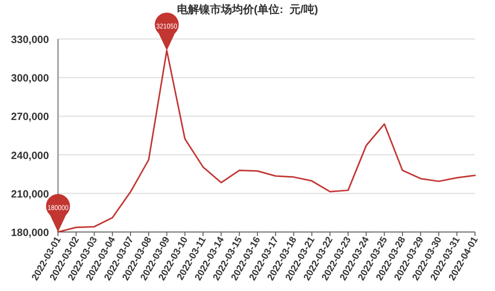 The image size is (495, 291). Describe the element at coordinates (30, 233) in the screenshot. I see `y-tick-label: 180,000` at that location.